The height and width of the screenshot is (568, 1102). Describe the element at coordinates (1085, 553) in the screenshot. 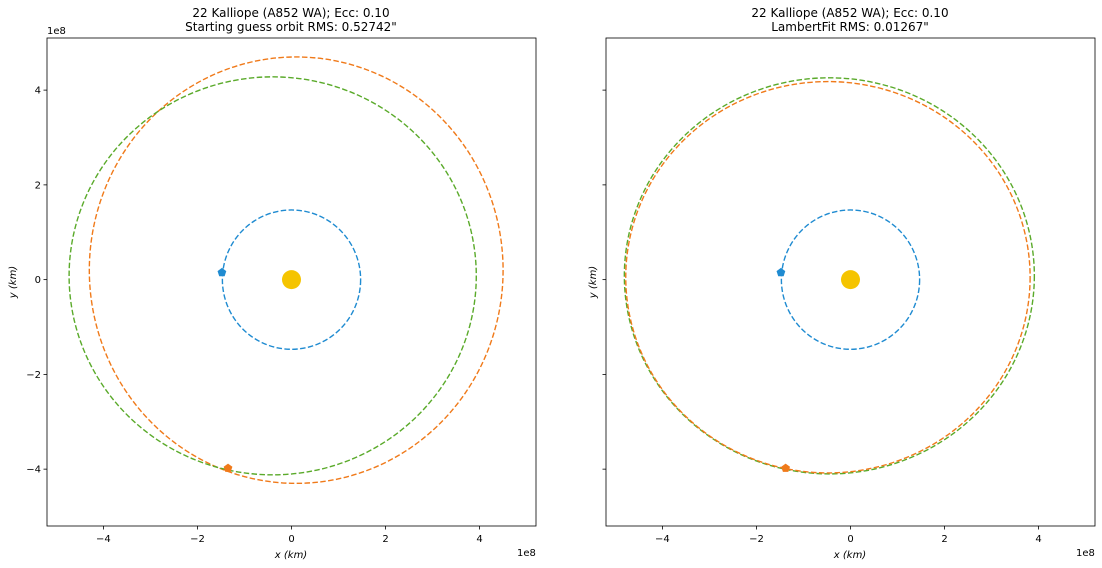

I see `right-x-offset-label: 1e8` at that location.